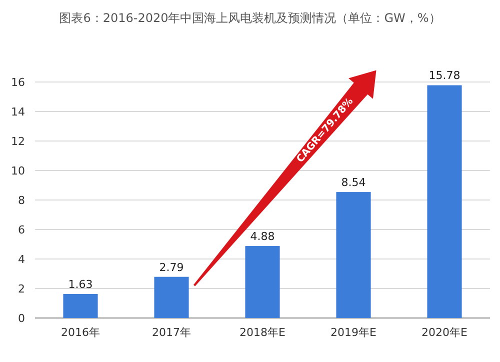  What do you see at coordinates (18, 82) in the screenshot?
I see `y-tick-label: 16` at bounding box center [18, 82].